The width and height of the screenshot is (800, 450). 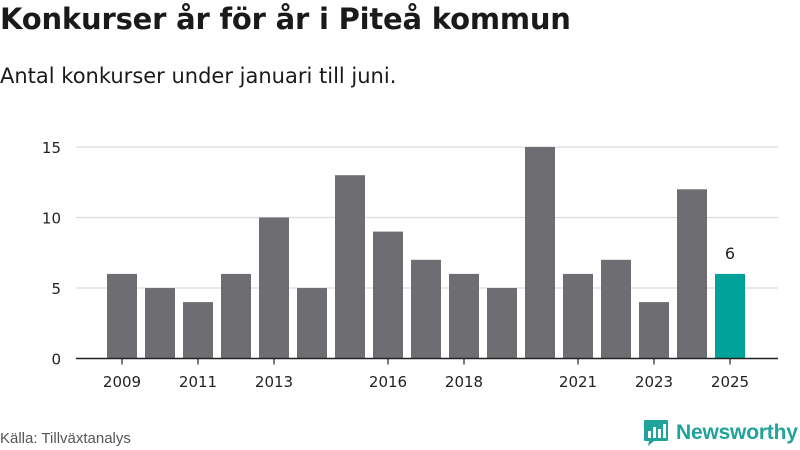 I want to click on bar-2014, so click(x=312, y=323).